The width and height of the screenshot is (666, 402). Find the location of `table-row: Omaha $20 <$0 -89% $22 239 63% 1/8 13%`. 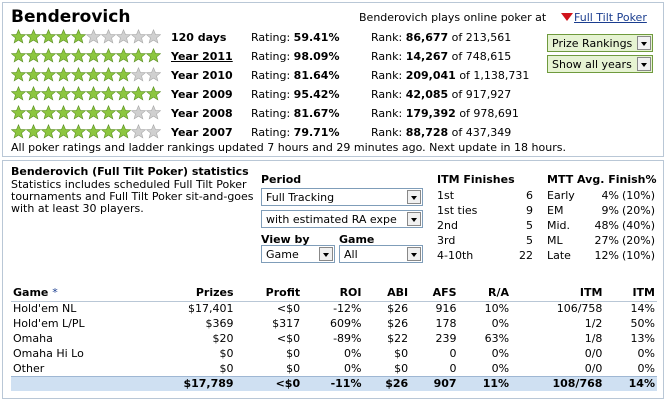

table-row: Omaha $20 <$0 -89% $22 239 63% 1/8 13% is located at coordinates (334, 338).